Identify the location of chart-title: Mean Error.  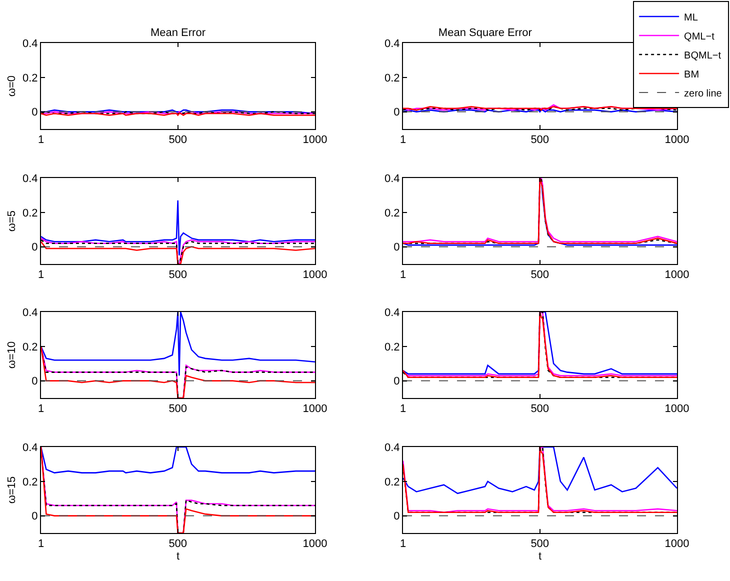
(178, 33).